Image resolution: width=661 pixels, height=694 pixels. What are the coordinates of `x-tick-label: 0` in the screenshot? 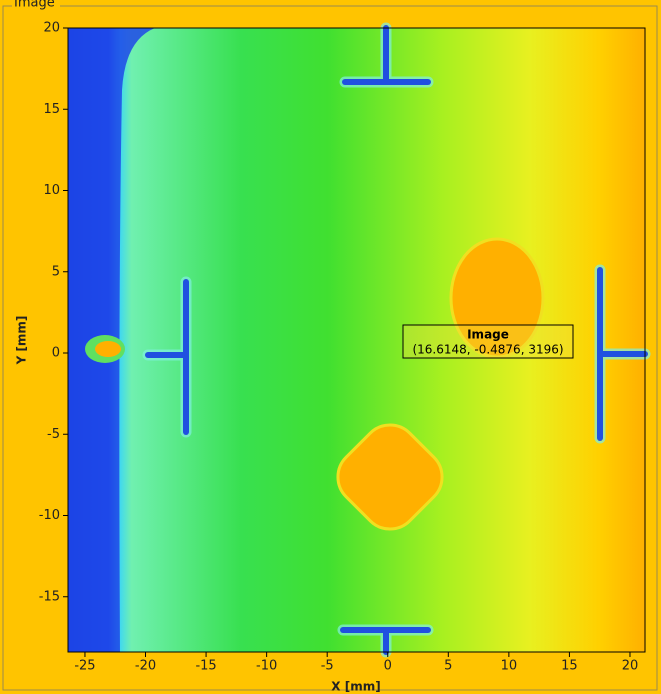 It's located at (388, 666).